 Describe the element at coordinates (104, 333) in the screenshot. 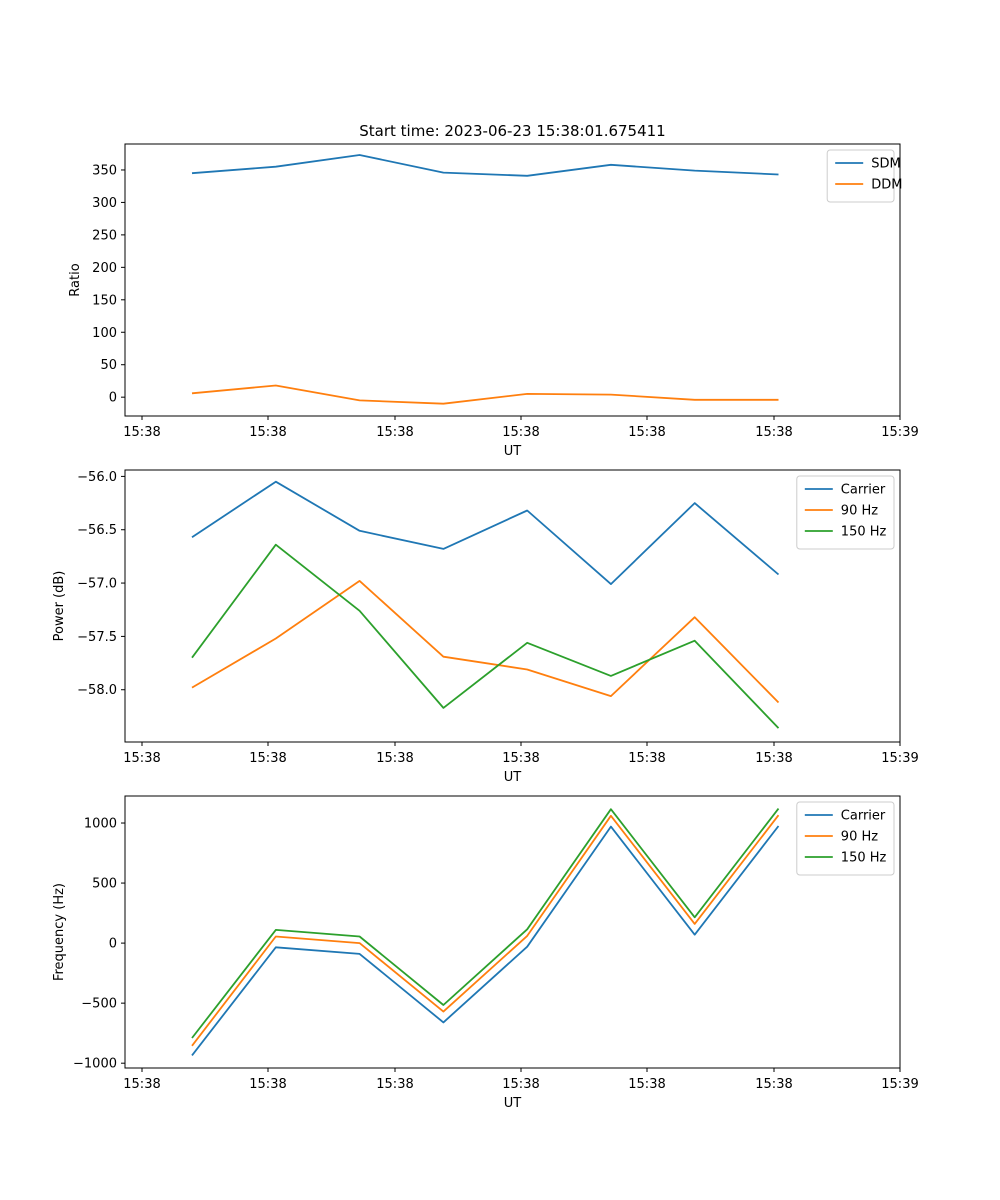

I see `y-tick-label: 100` at that location.